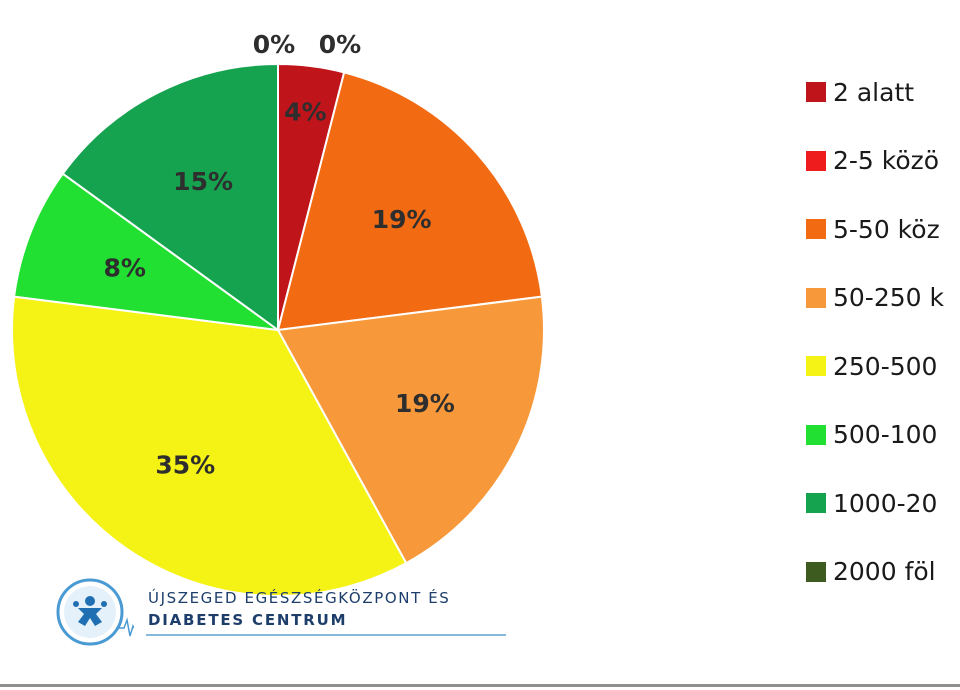  I want to click on legend-label: 2 alatt, so click(874, 92).